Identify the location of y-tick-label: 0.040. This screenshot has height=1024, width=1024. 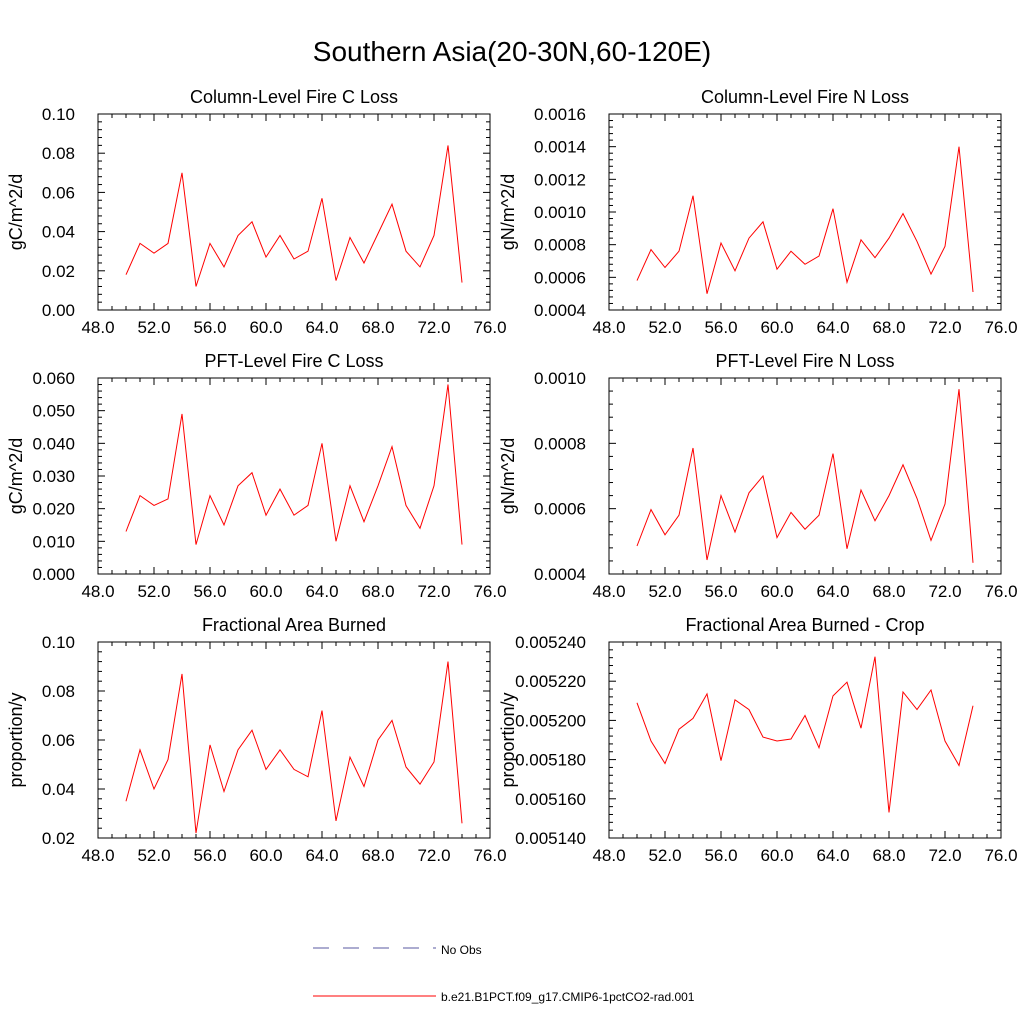
(53, 443).